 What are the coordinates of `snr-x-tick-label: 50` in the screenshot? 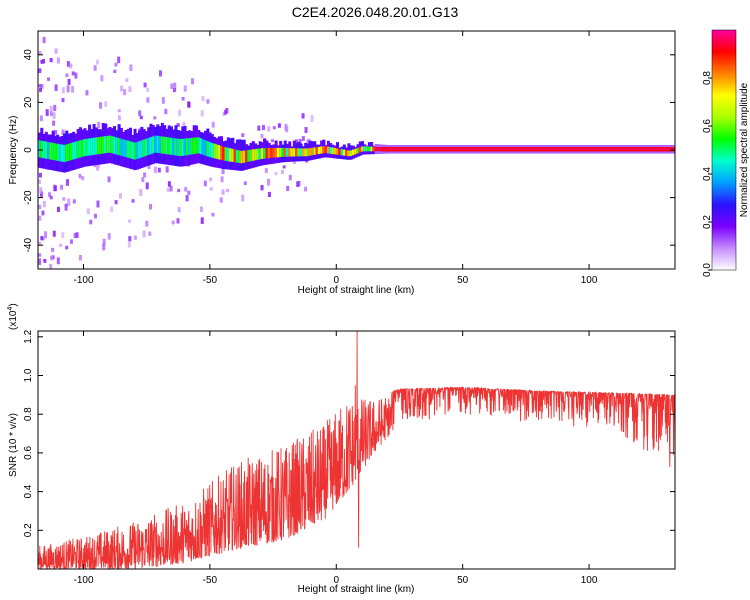 It's located at (463, 580).